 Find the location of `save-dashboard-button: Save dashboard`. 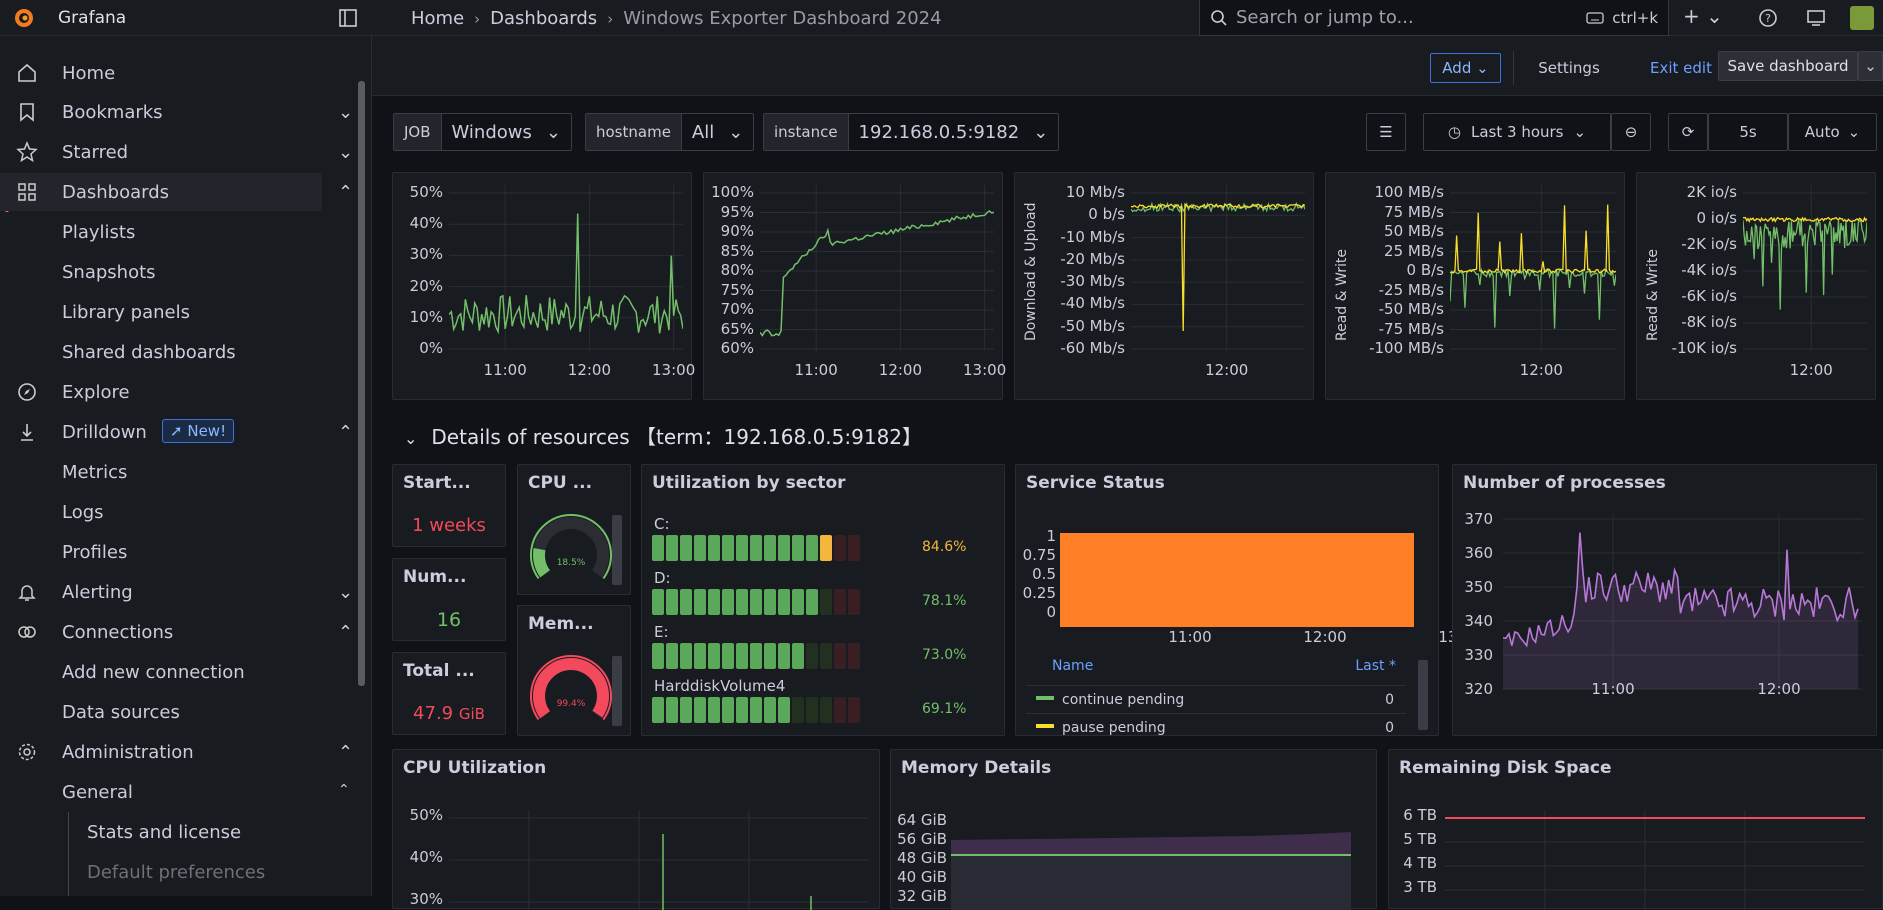

save-dashboard-button: Save dashboard is located at coordinates (1788, 66).